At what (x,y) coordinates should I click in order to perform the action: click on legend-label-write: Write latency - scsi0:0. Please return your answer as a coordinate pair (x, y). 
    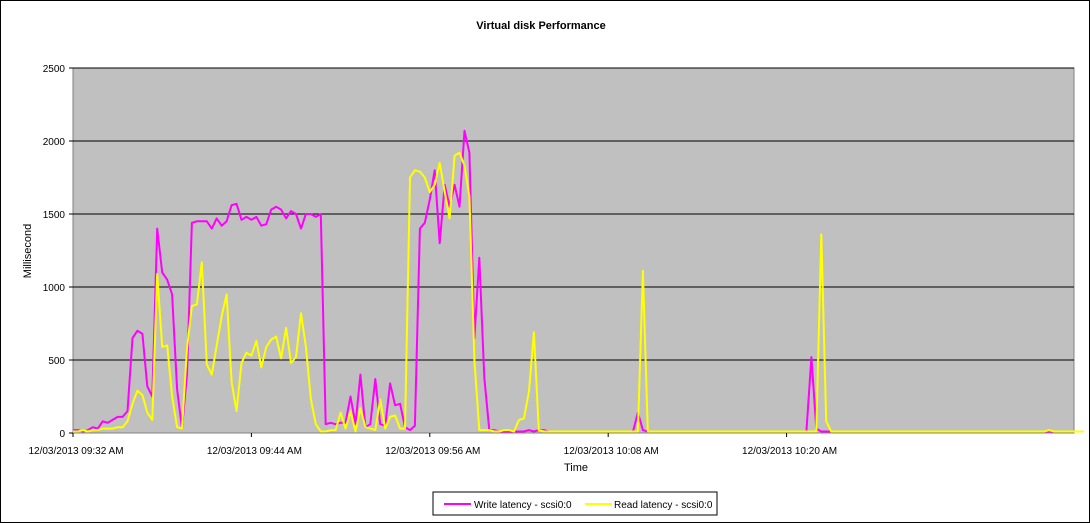
    Looking at the image, I should click on (523, 505).